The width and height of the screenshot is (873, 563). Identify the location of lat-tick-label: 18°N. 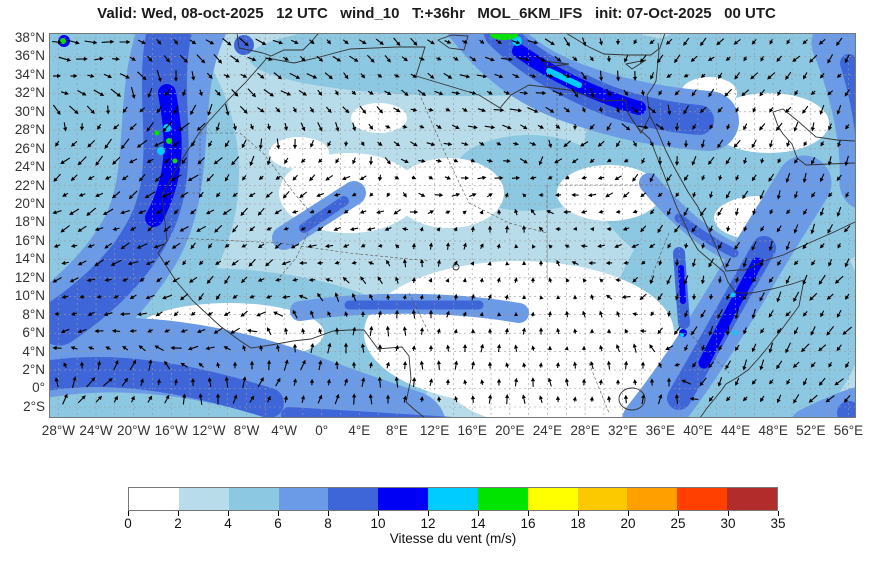
(29, 222).